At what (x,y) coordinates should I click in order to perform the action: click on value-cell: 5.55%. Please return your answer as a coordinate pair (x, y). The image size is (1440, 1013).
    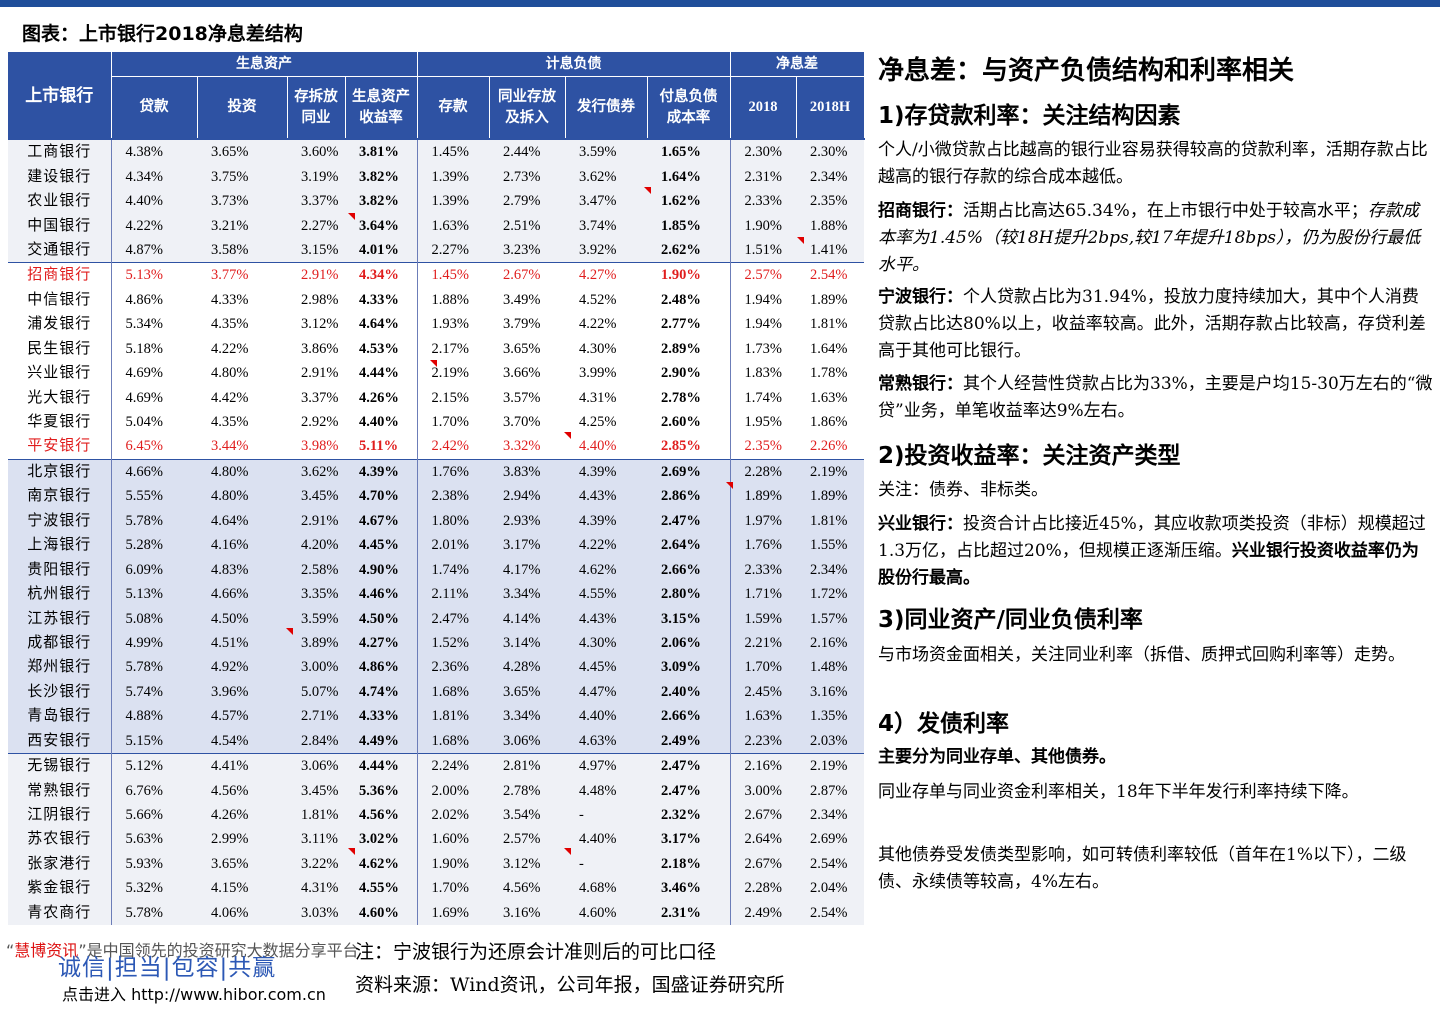
    Looking at the image, I should click on (154, 496).